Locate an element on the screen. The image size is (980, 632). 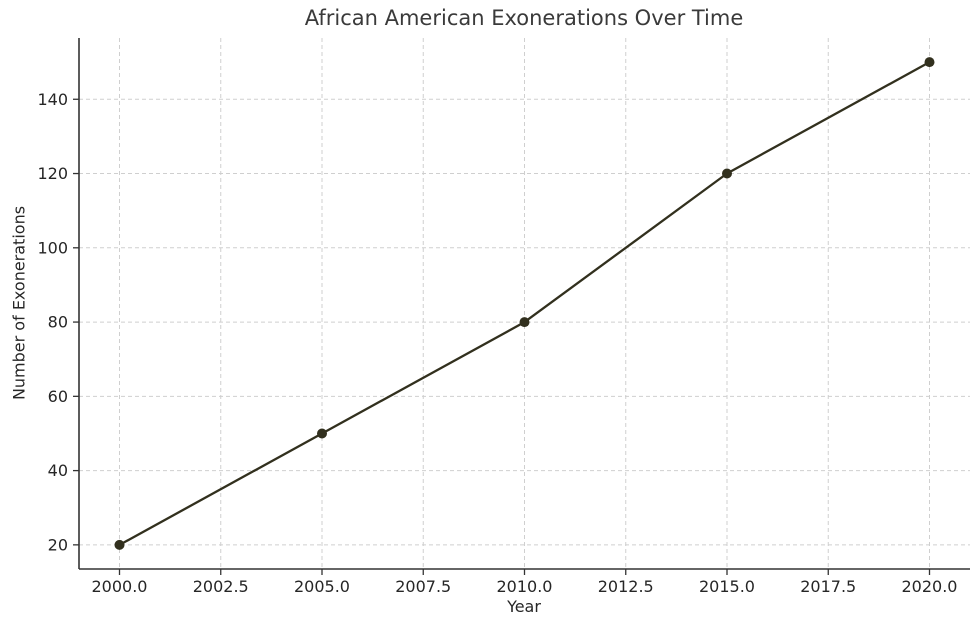
x-tick-label: 2020.0 is located at coordinates (930, 586).